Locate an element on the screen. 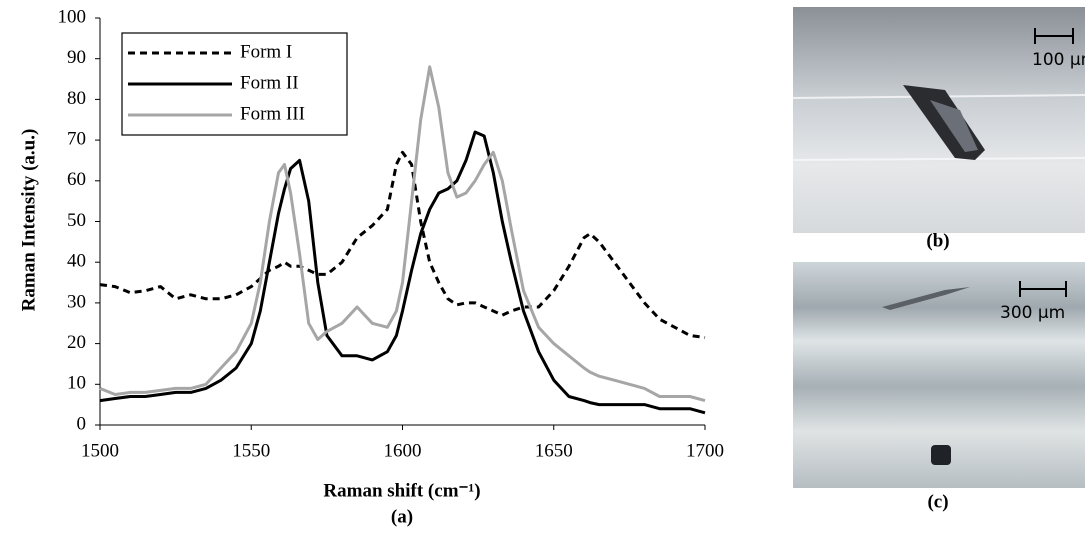 This screenshot has width=1085, height=535. x-tick-label: 1500 is located at coordinates (100, 450).